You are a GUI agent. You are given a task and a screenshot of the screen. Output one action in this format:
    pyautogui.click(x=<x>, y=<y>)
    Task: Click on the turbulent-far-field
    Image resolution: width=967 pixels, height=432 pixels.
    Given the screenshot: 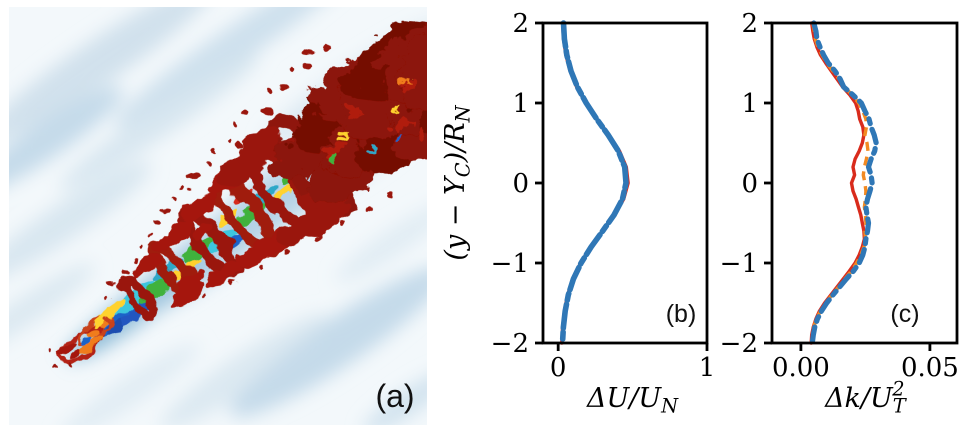 What is the action you would take?
    pyautogui.click(x=346, y=108)
    